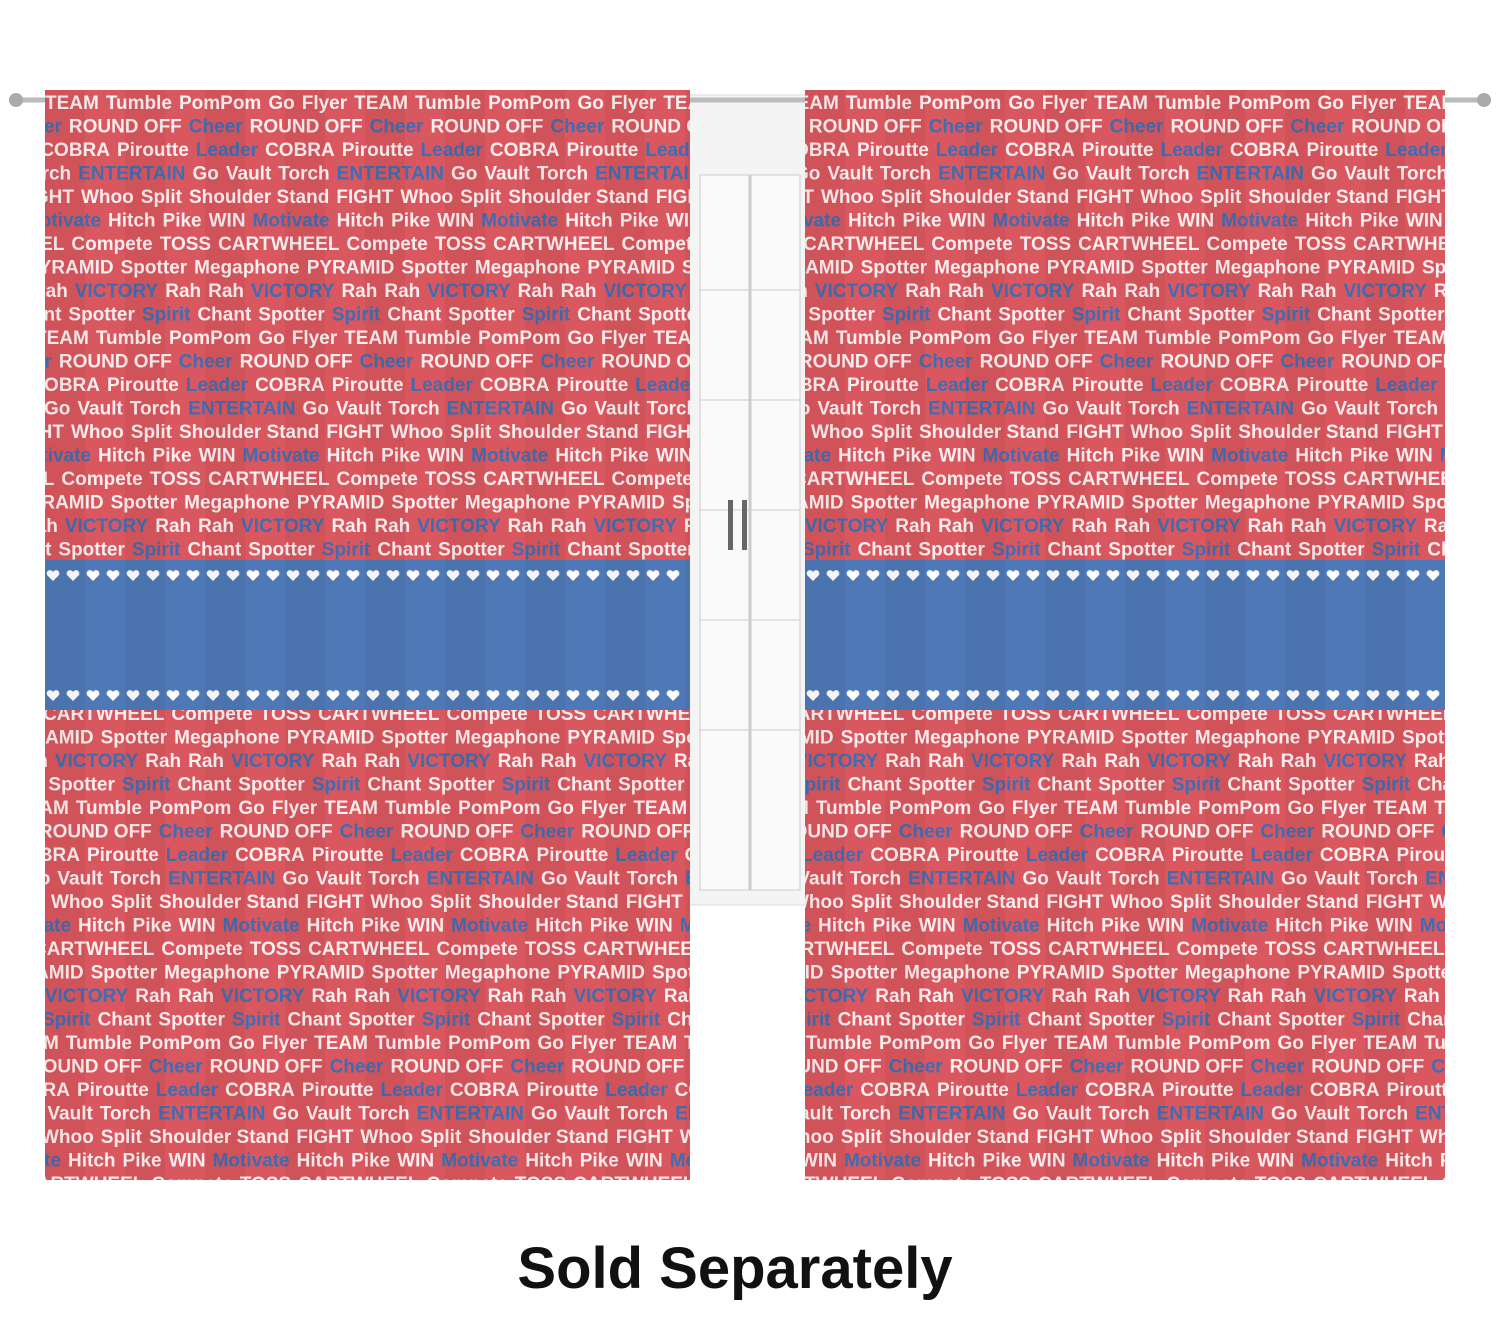 Image resolution: width=1500 pixels, height=1324 pixels. What do you see at coordinates (315, 338) in the screenshot?
I see `pattern-word: Flyer` at bounding box center [315, 338].